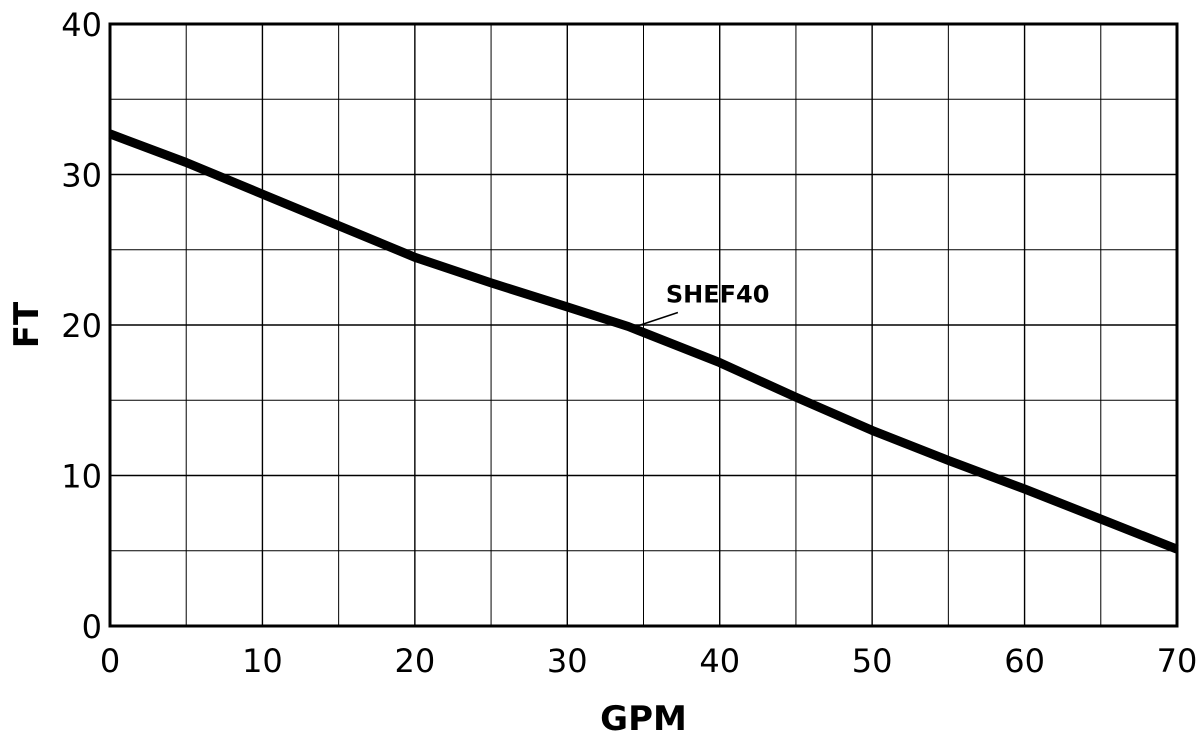 Image resolution: width=1202 pixels, height=735 pixels. Describe the element at coordinates (657, 319) in the screenshot. I see `annotation-leader` at that location.